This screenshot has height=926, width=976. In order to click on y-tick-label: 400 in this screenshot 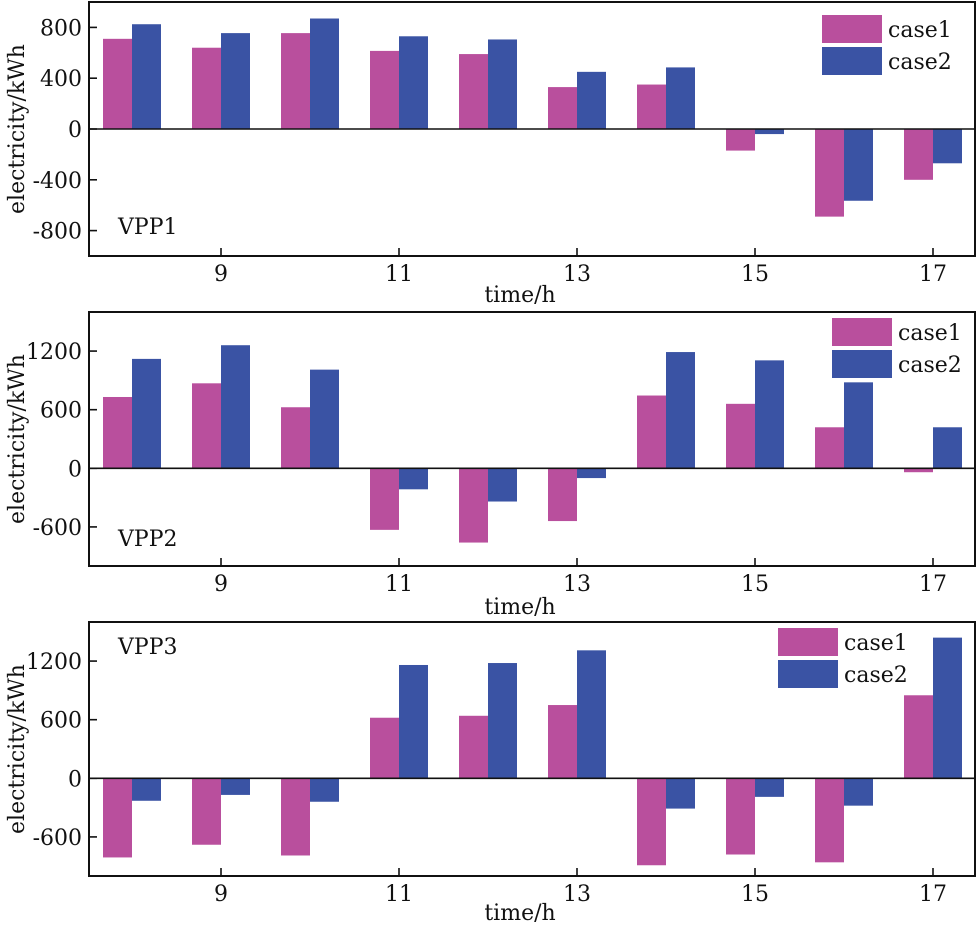, I will do `click(61, 79)`.